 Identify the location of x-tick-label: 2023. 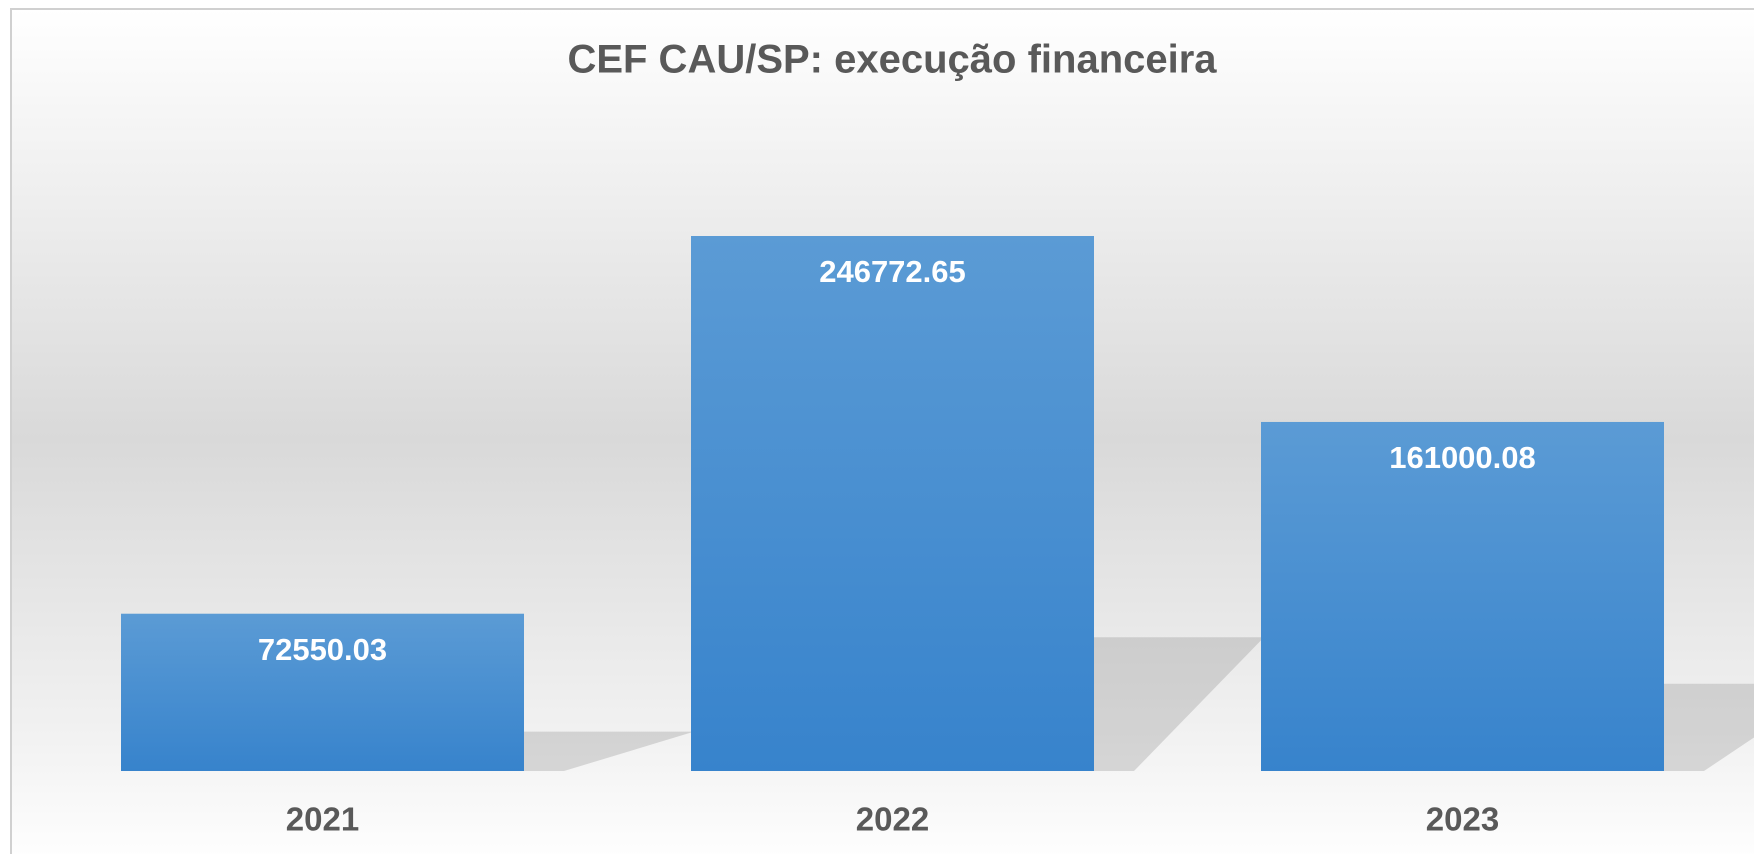
(1462, 819).